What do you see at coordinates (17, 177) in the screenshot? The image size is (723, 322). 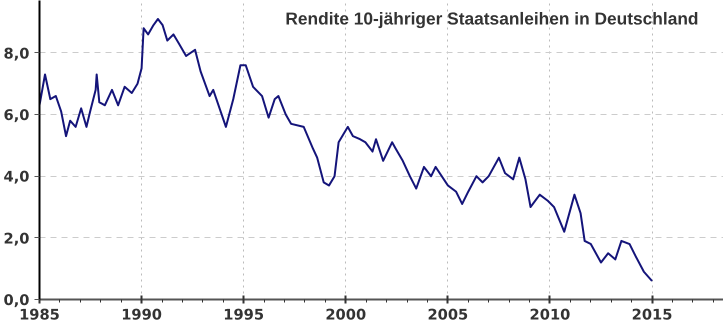 I see `y-tick-label: 4,0` at bounding box center [17, 177].